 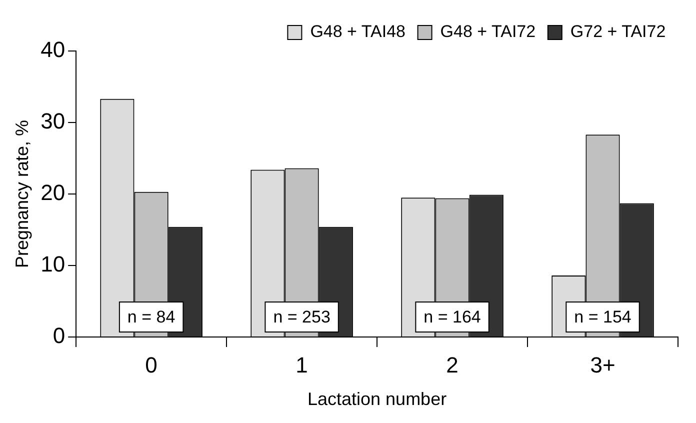 What do you see at coordinates (358, 32) in the screenshot?
I see `legend-label: G48 + TAI48` at bounding box center [358, 32].